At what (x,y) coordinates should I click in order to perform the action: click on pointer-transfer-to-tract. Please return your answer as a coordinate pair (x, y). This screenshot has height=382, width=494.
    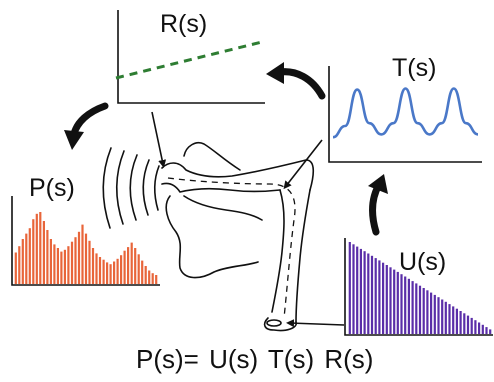
    Looking at the image, I should click on (303, 164).